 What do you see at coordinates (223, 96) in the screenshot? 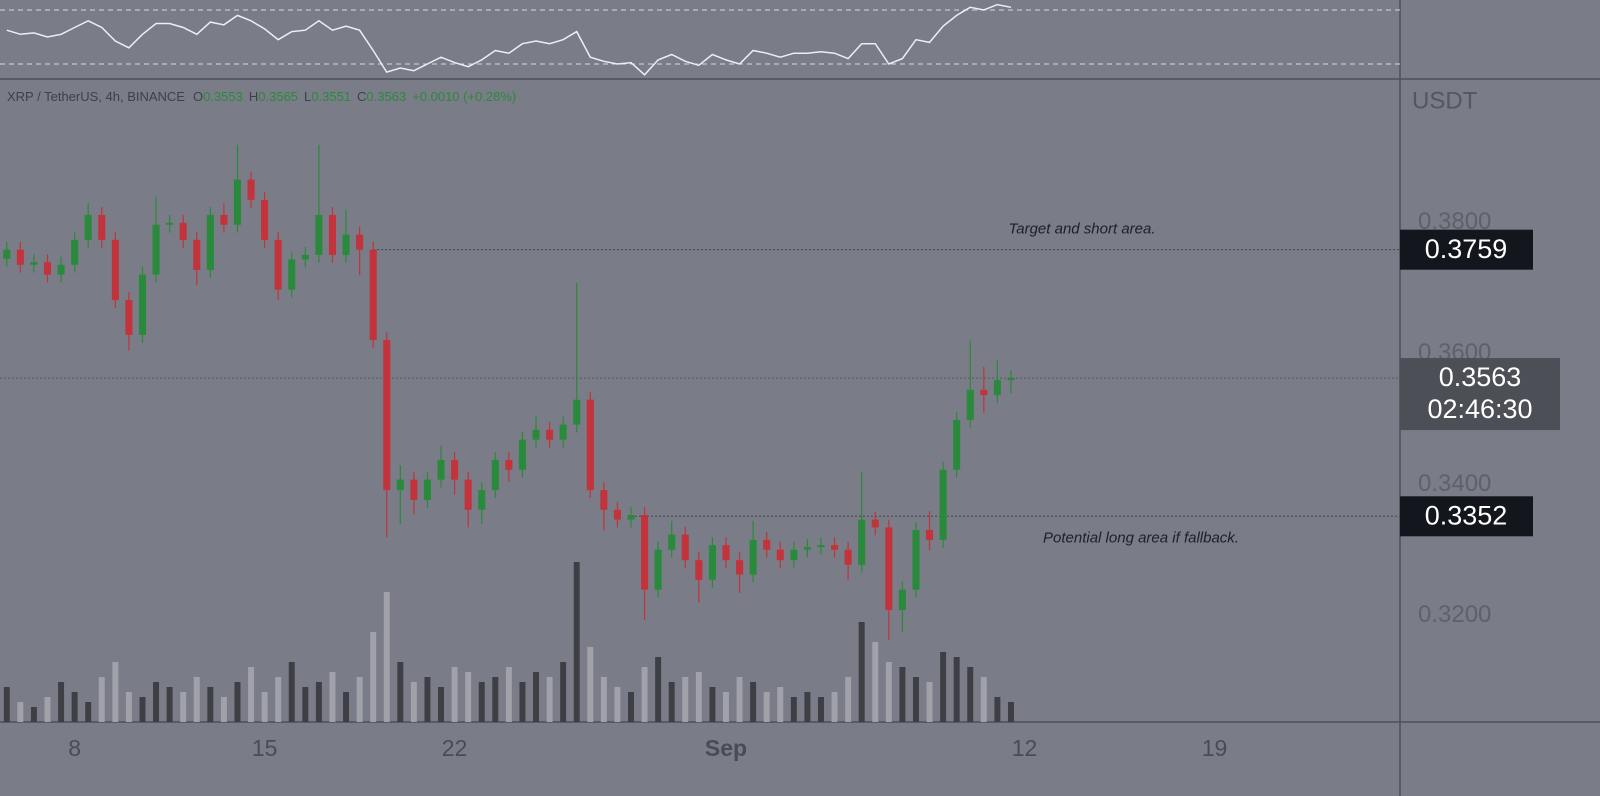
I see `ohlc-value: 0.3553` at bounding box center [223, 96].